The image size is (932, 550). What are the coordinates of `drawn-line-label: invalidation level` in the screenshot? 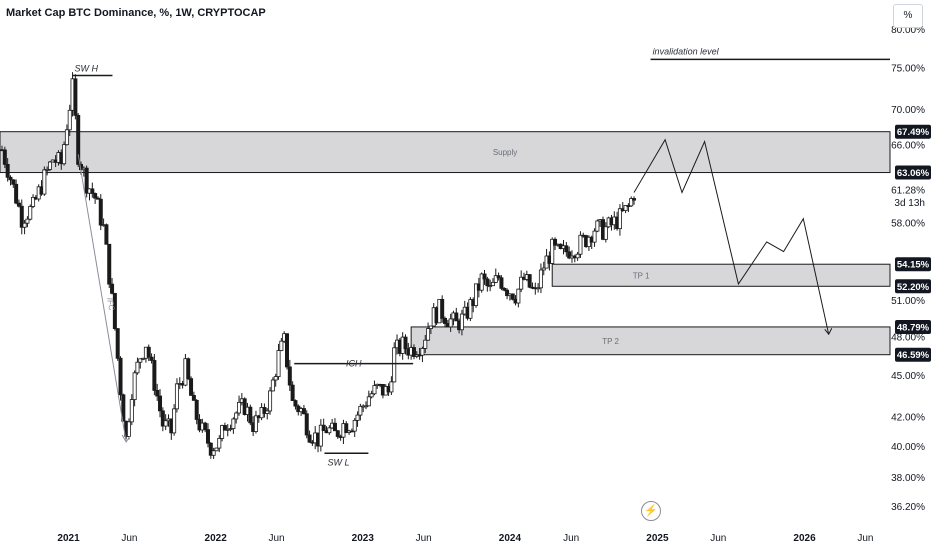 It's located at (686, 51).